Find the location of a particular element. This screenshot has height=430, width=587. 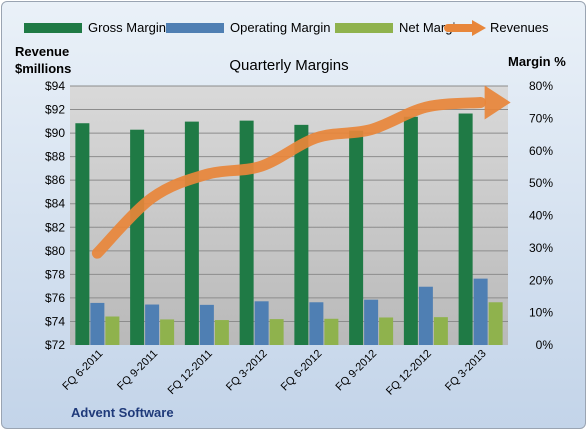

legend-label: Operating Margin is located at coordinates (280, 27).